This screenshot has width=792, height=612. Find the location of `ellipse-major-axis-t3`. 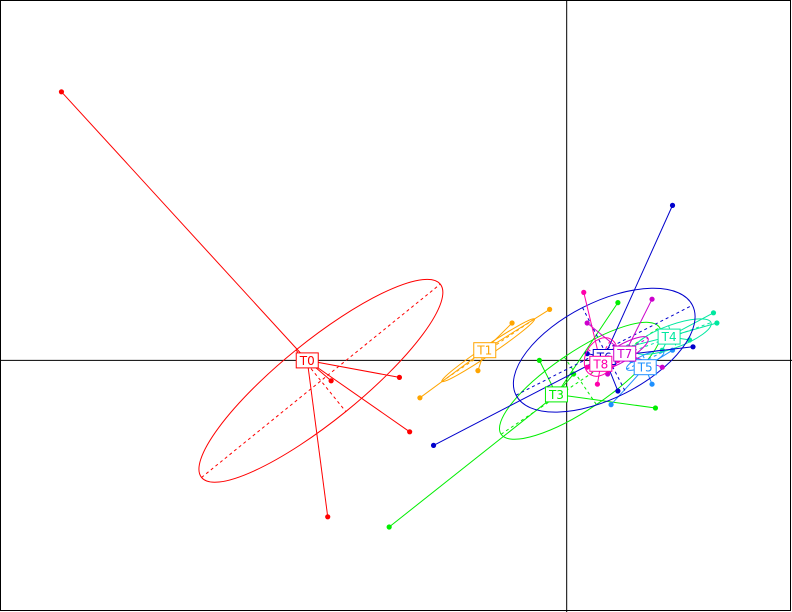

ellipse-major-axis-t3 is located at coordinates (580, 380).